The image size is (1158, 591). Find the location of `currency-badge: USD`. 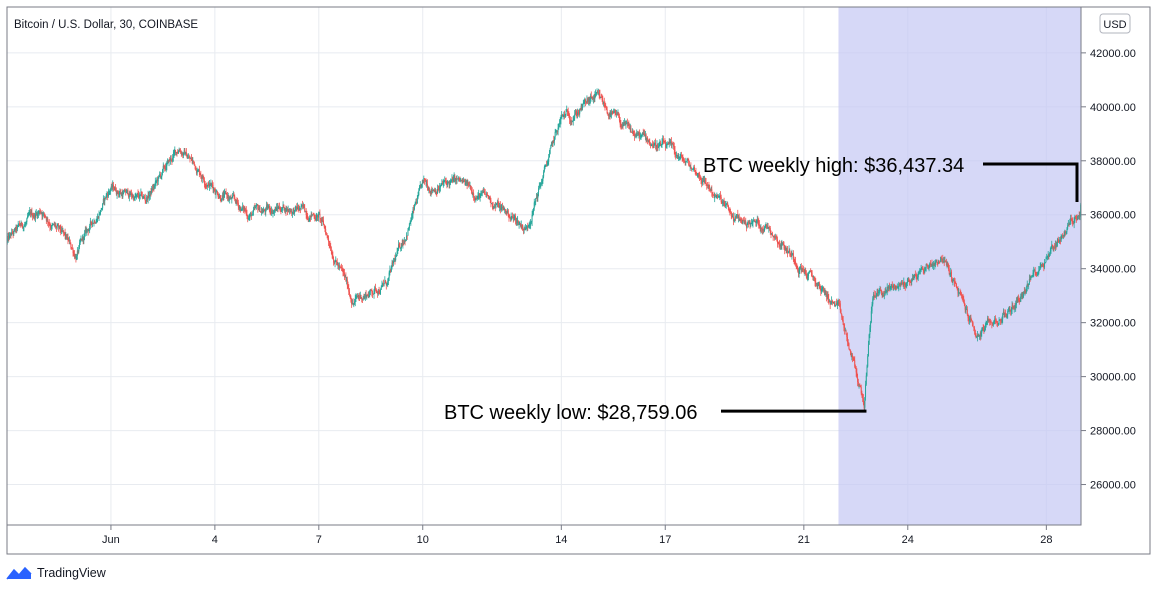

currency-badge: USD is located at coordinates (1115, 23).